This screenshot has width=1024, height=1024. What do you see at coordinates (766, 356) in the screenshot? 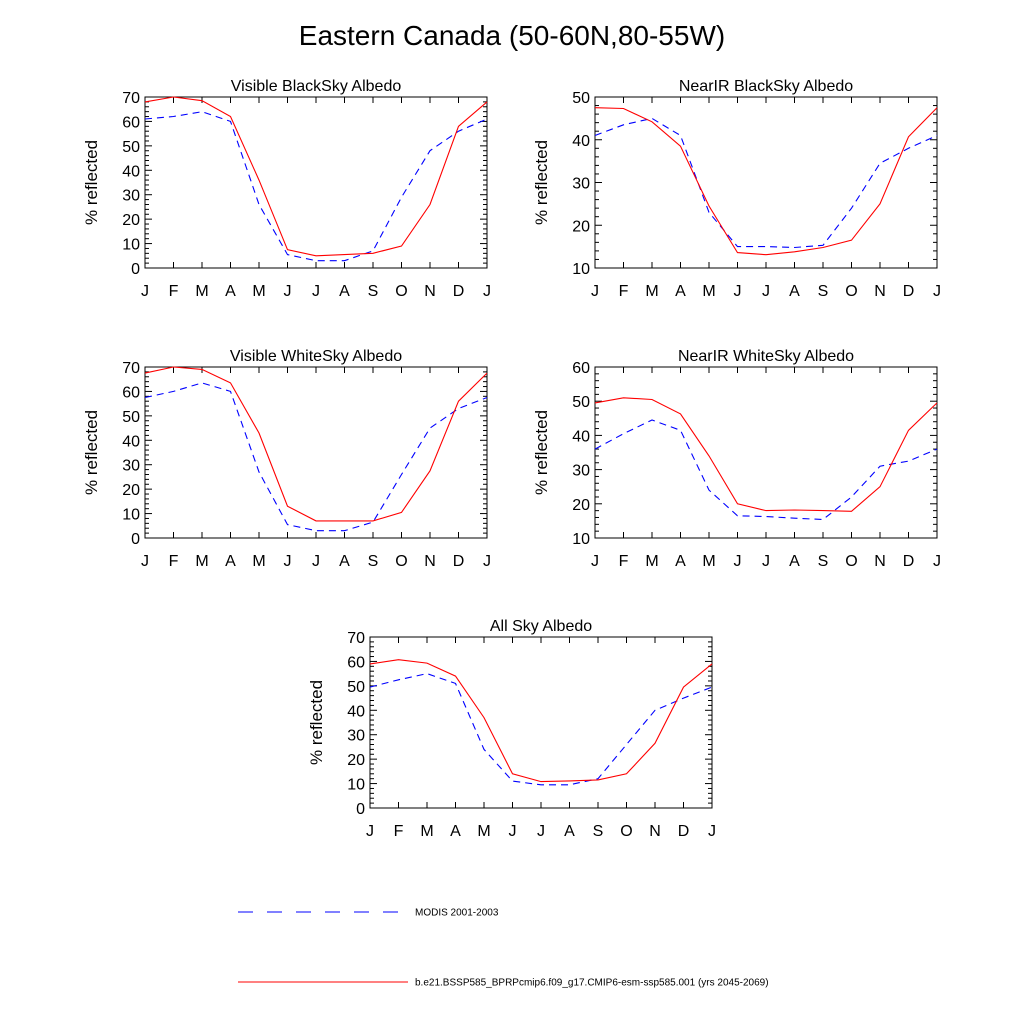
I see `chart-title: NearIR WhiteSky Albedo` at bounding box center [766, 356].